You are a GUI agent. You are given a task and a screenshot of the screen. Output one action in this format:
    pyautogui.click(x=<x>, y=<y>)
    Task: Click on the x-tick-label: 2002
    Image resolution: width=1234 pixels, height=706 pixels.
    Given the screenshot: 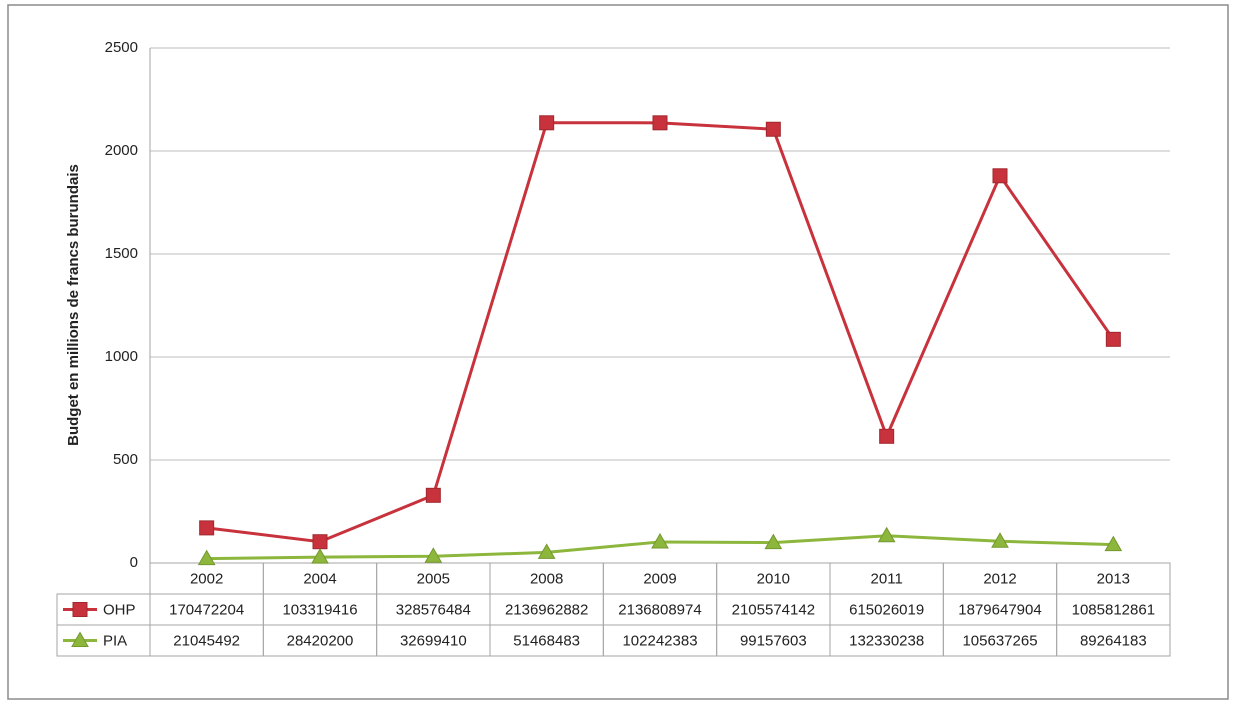 What is the action you would take?
    pyautogui.click(x=206, y=578)
    